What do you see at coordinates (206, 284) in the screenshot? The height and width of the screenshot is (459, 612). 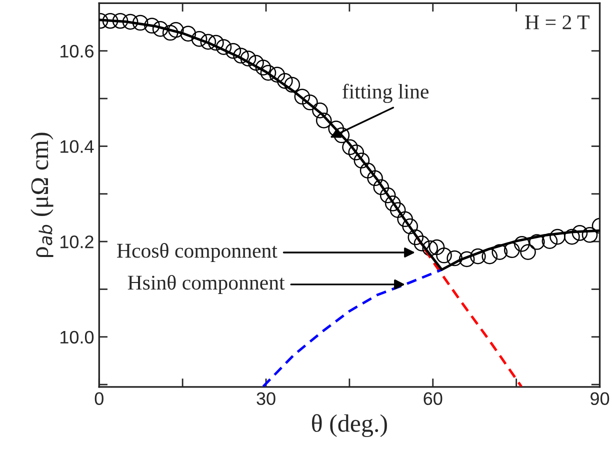 I see `annotation: Hsinθ componnent` at bounding box center [206, 284].